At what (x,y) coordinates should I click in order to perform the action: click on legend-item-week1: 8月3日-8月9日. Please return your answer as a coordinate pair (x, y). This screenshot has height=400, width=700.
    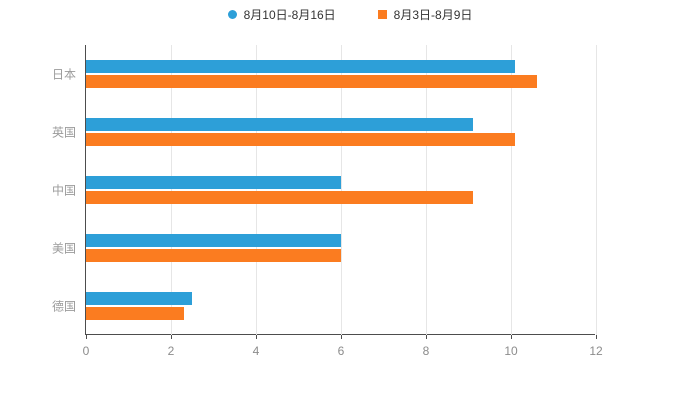
    Looking at the image, I should click on (425, 14).